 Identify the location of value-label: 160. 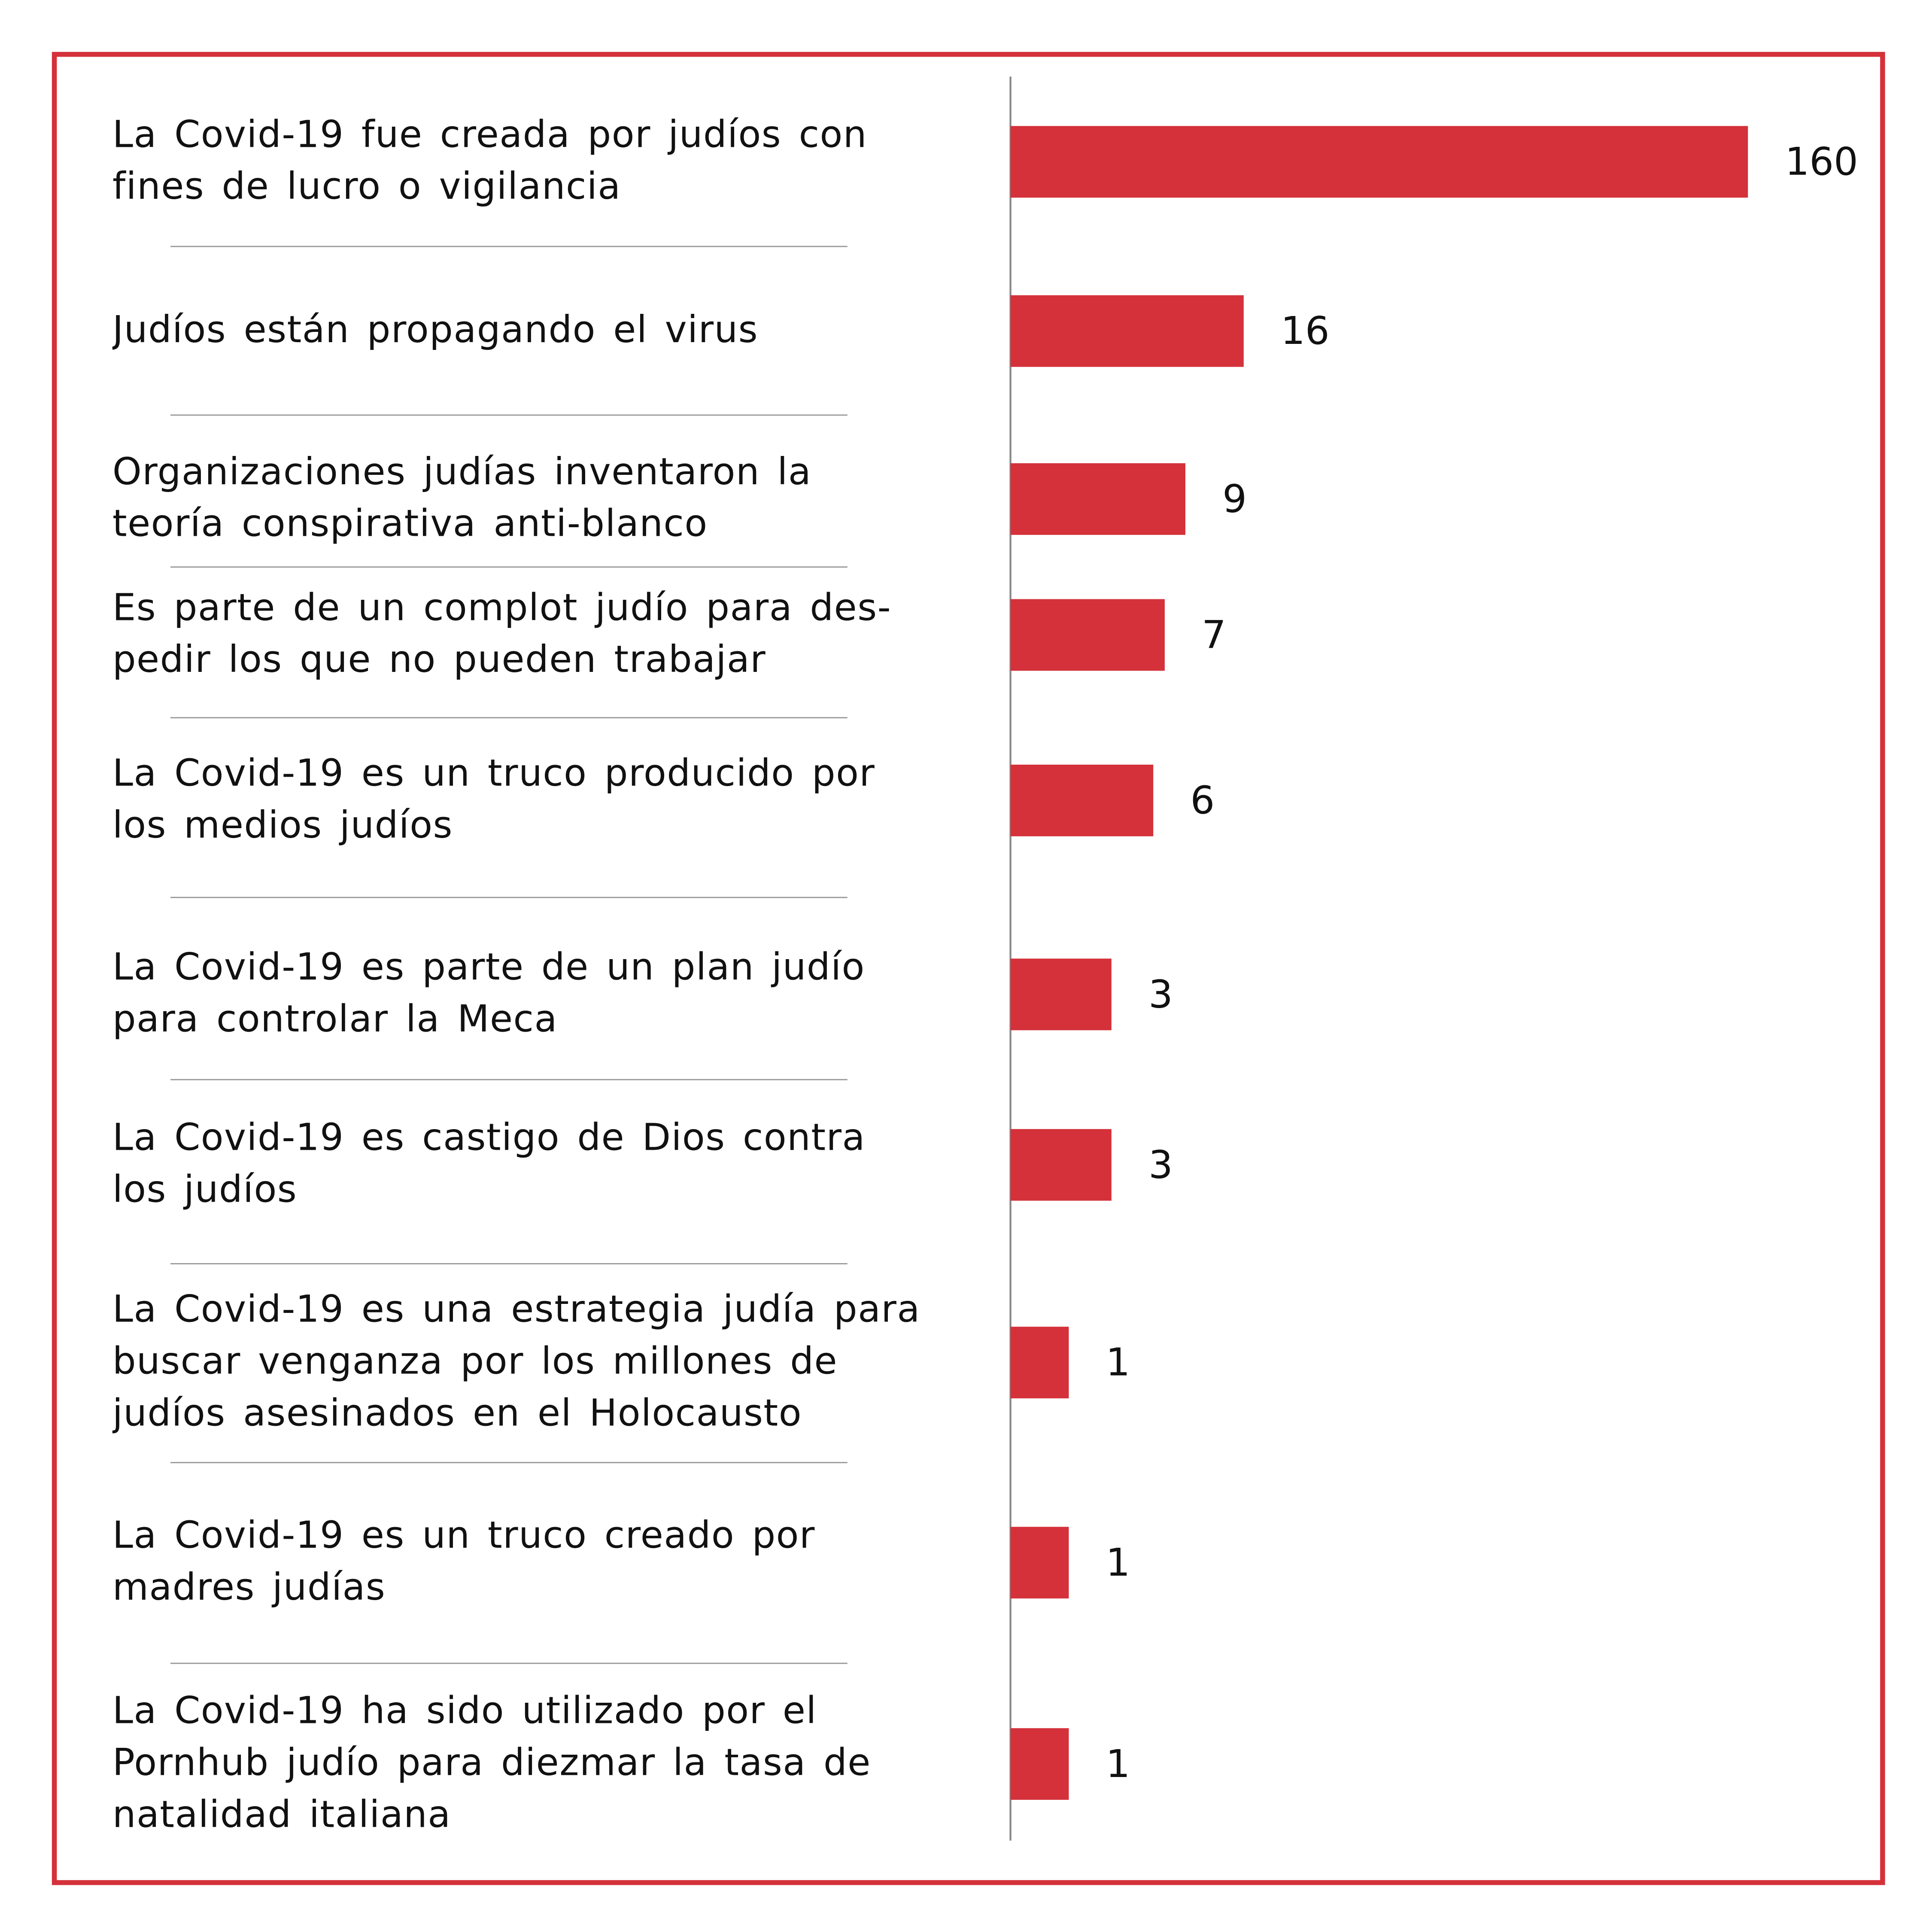
(1821, 162).